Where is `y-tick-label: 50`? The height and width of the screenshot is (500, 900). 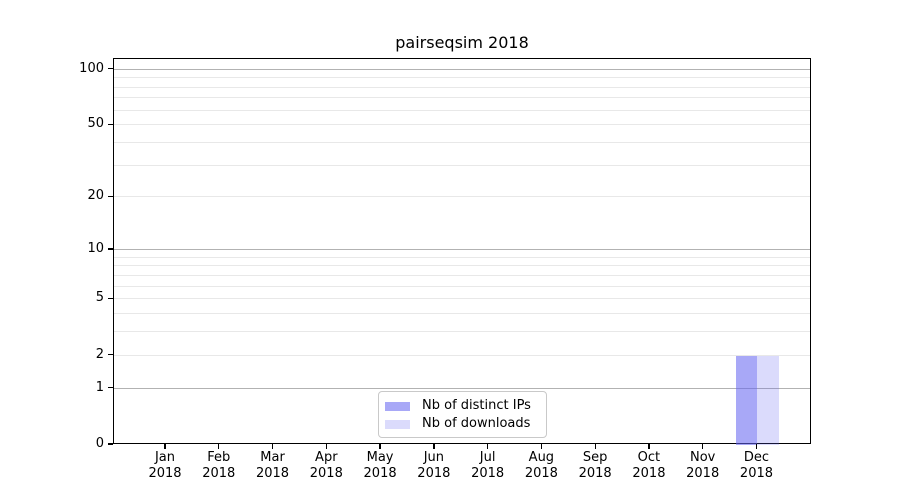 y-tick-label: 50 is located at coordinates (95, 124).